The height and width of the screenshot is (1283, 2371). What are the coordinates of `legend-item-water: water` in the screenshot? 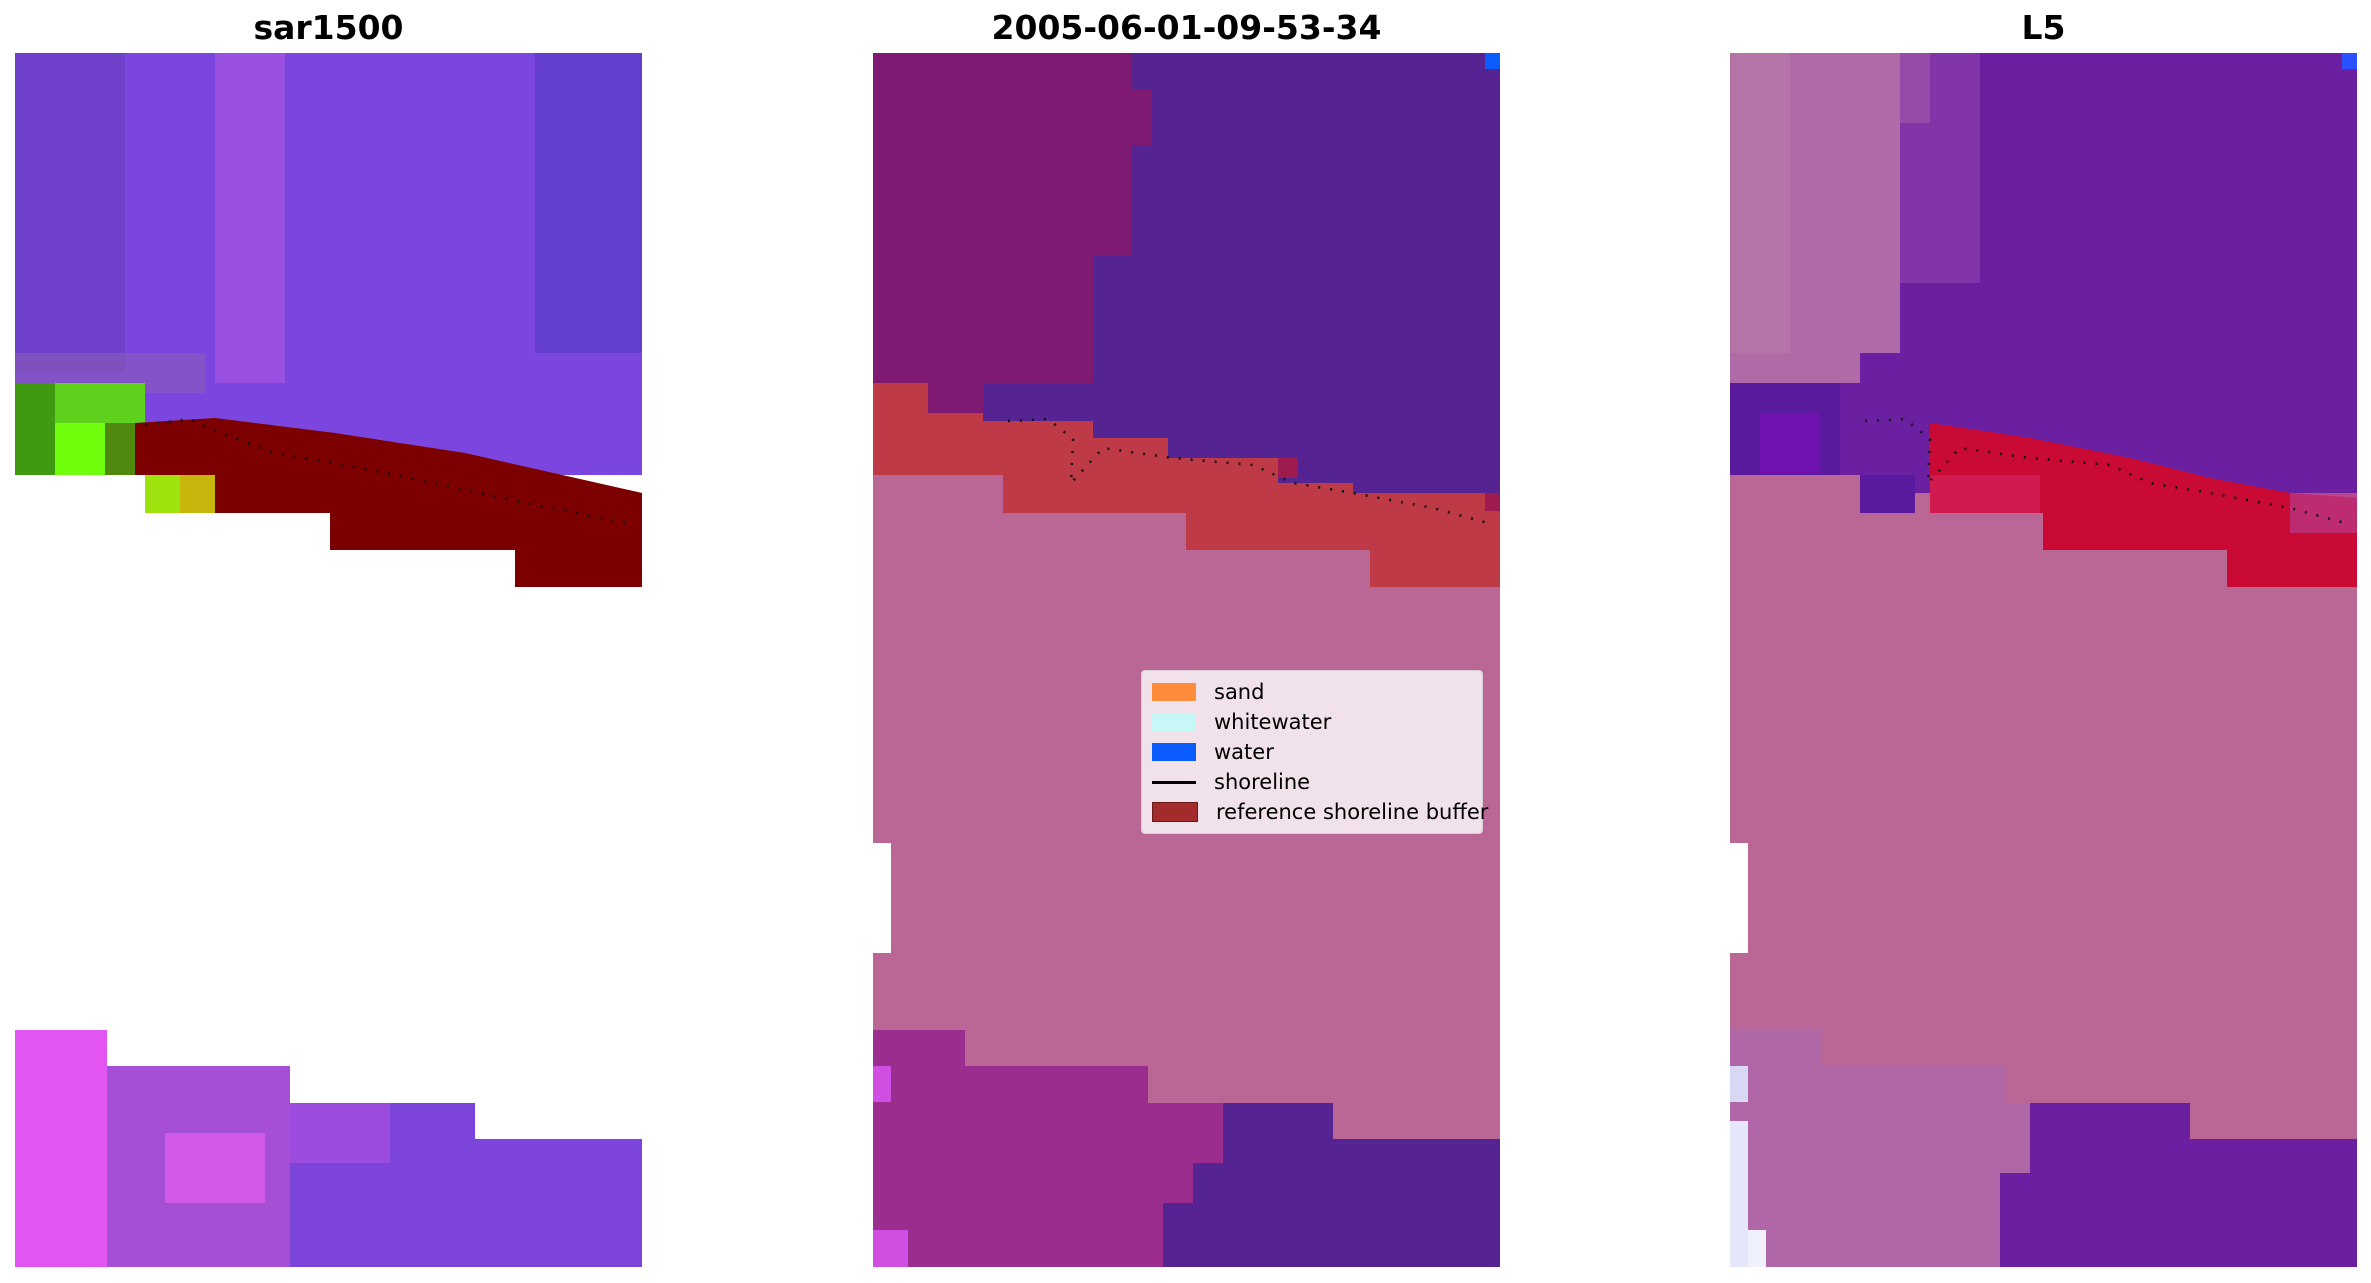 It's located at (1312, 752).